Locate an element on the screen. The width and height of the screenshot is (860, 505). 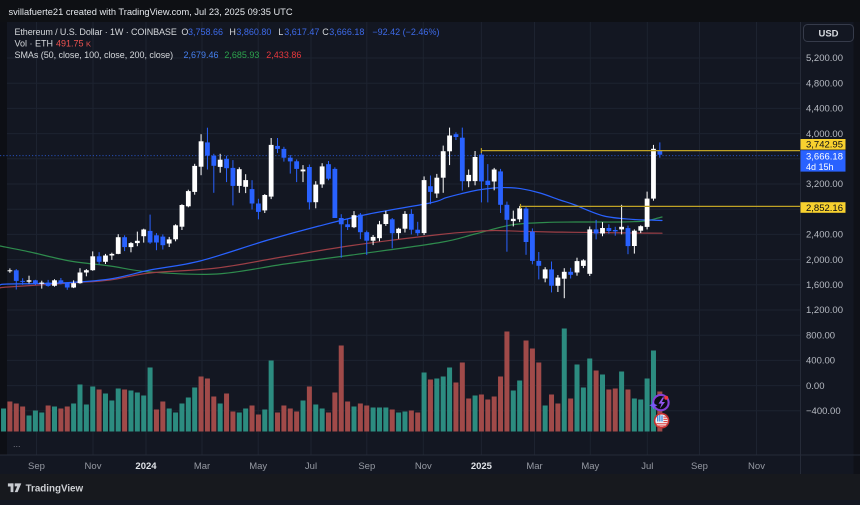
svg-text: 3,758.66 is located at coordinates (205, 32).